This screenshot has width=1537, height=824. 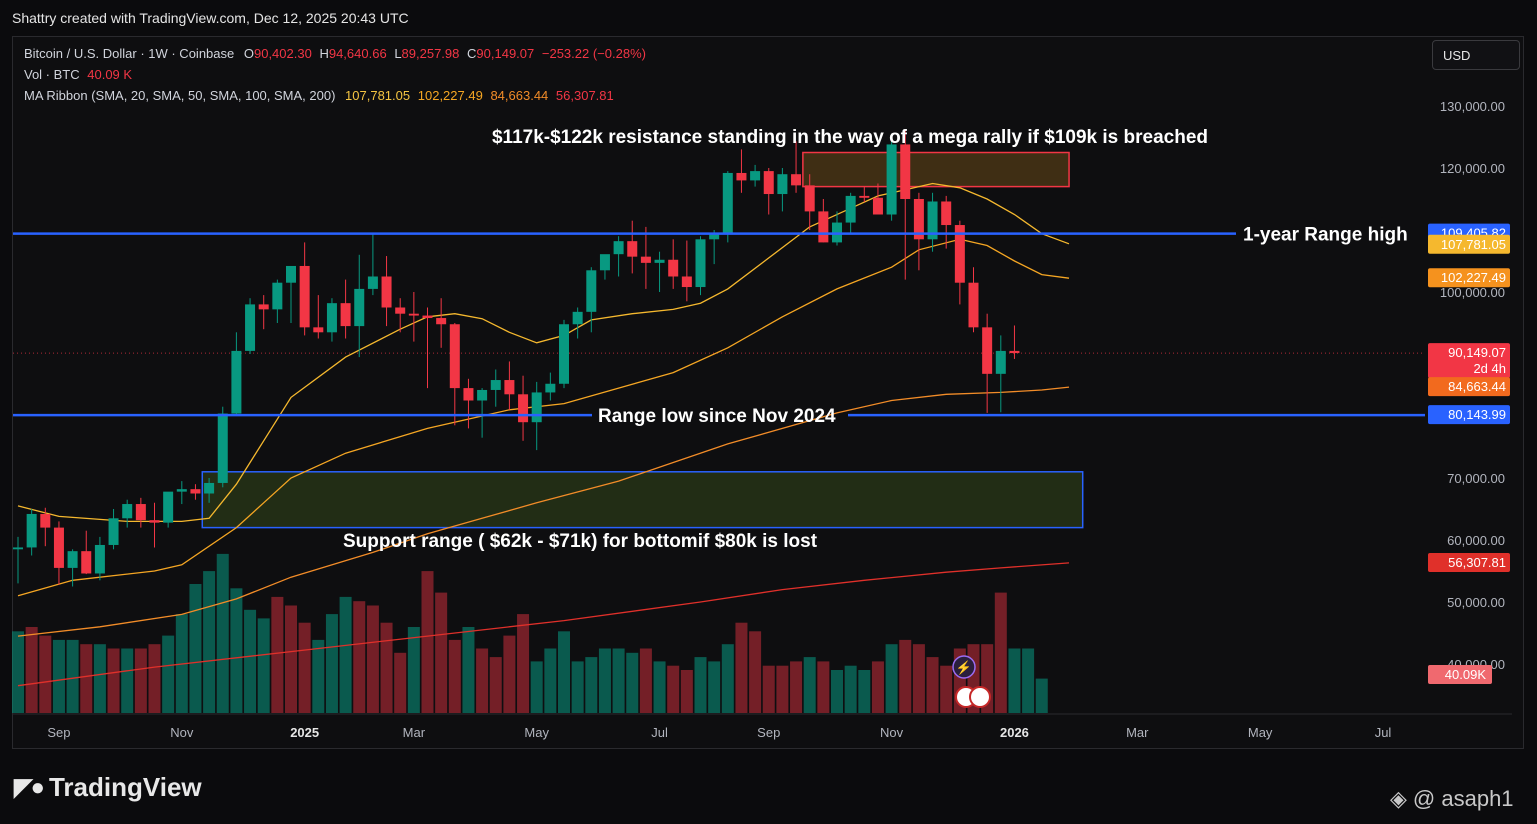 What do you see at coordinates (378, 95) in the screenshot?
I see `ma20-legend-value: 107,781.05` at bounding box center [378, 95].